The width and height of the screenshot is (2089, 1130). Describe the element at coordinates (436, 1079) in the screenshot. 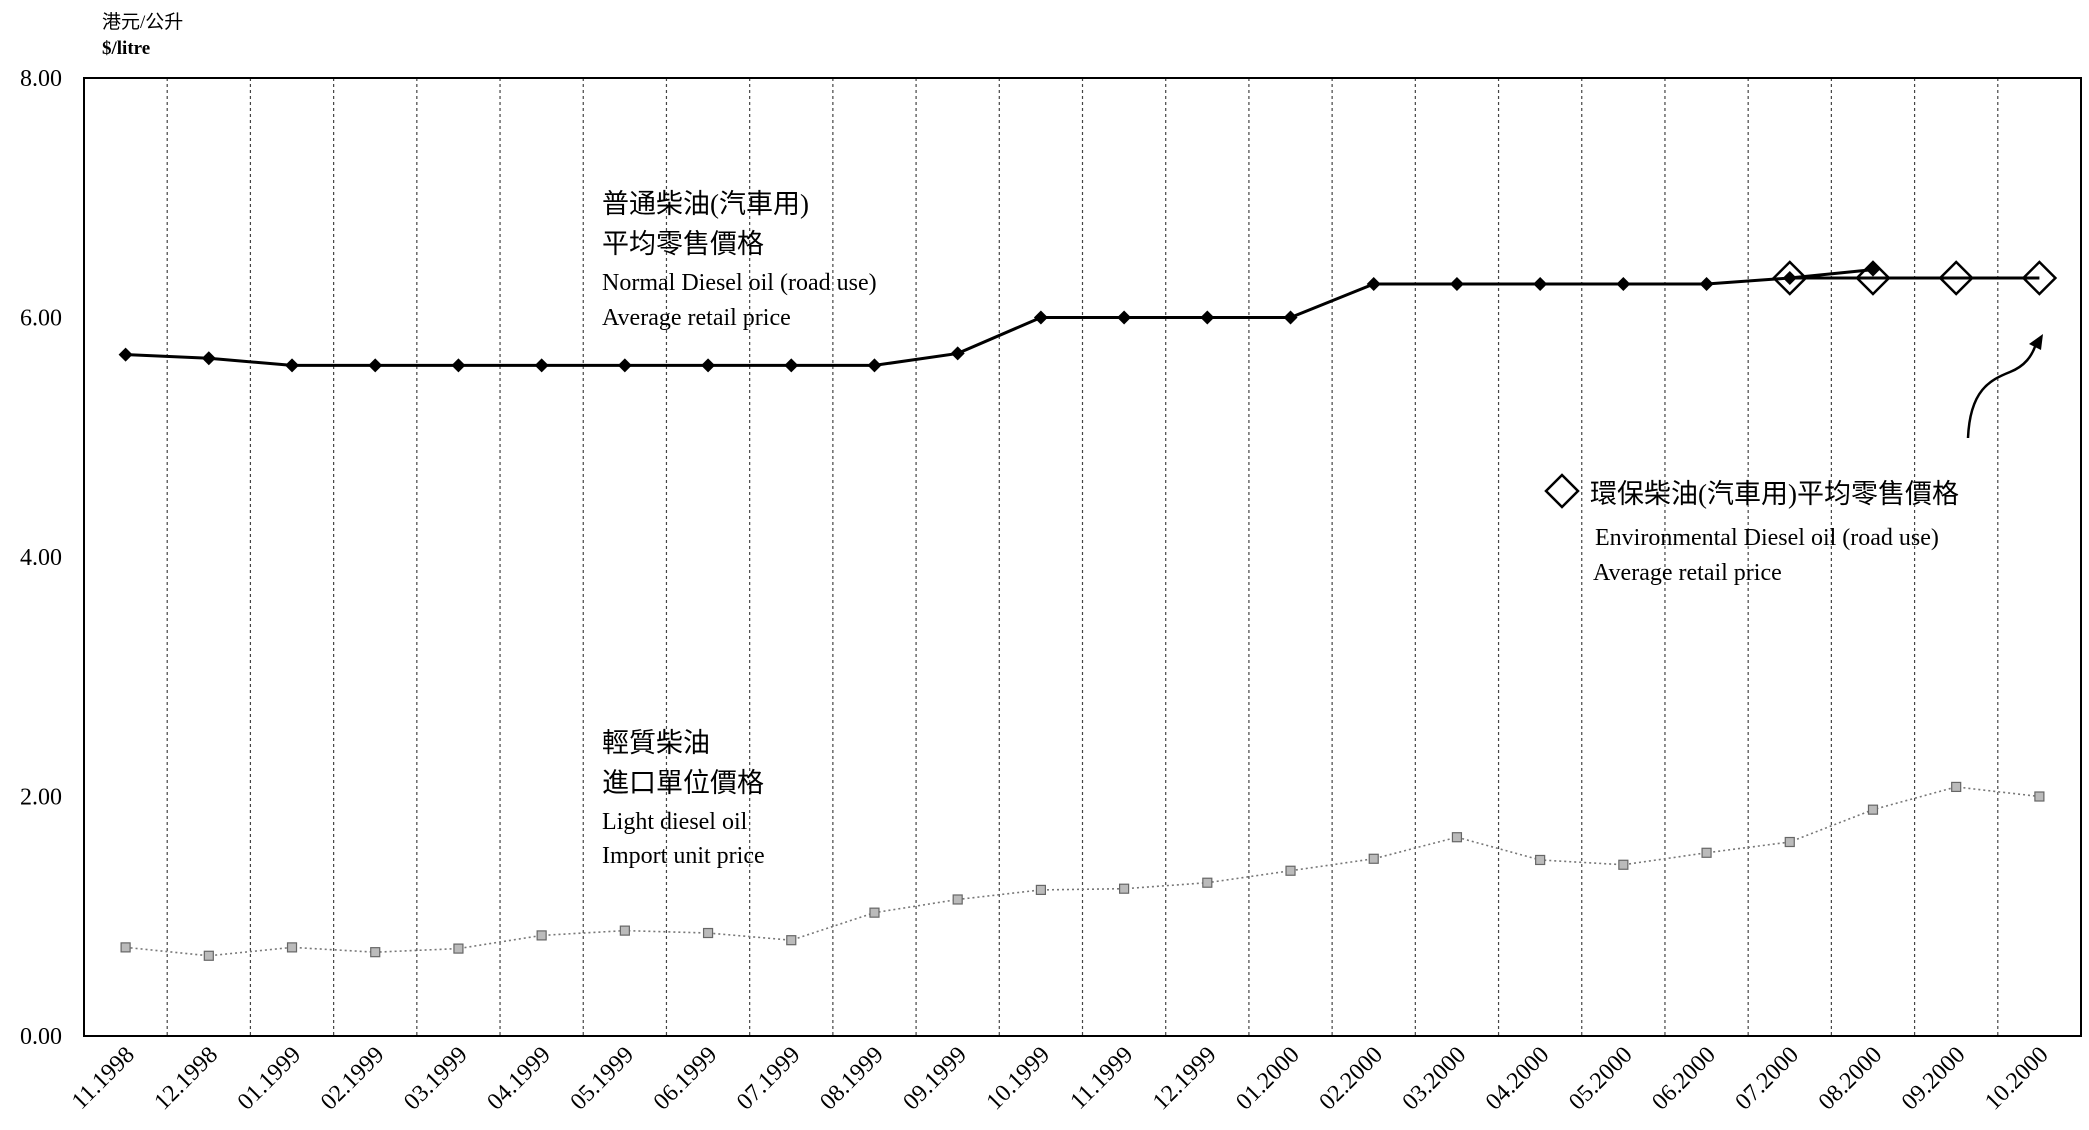

I see `x-tick-label: 03.1999` at that location.